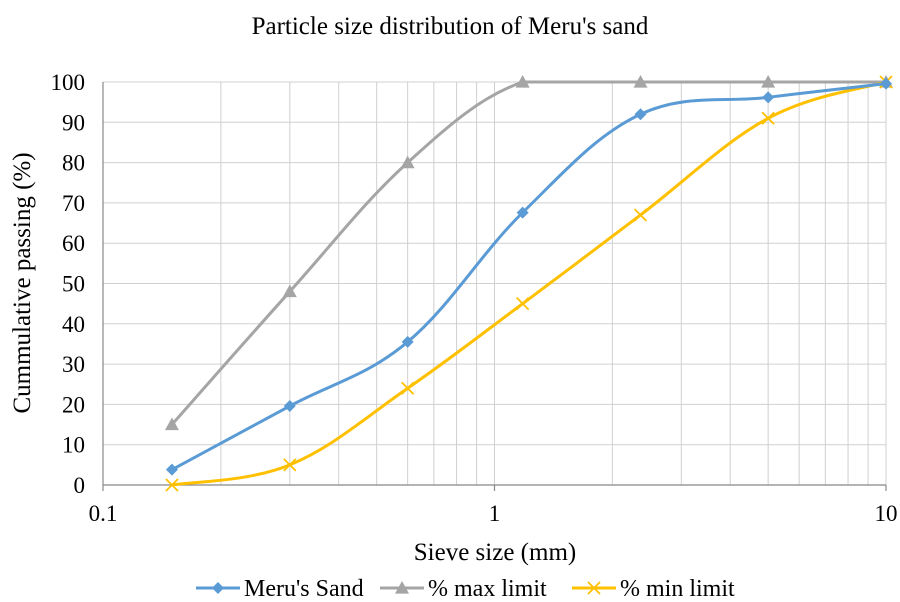 The width and height of the screenshot is (900, 602). I want to click on y-tick-label: 90, so click(73, 122).